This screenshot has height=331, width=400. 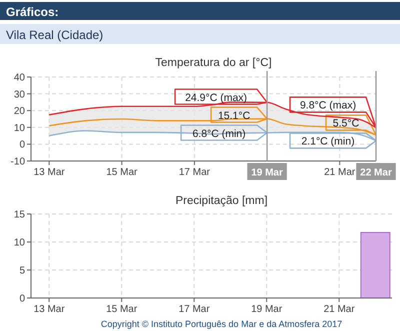 I want to click on y-tick-label: -10, so click(x=18, y=162).